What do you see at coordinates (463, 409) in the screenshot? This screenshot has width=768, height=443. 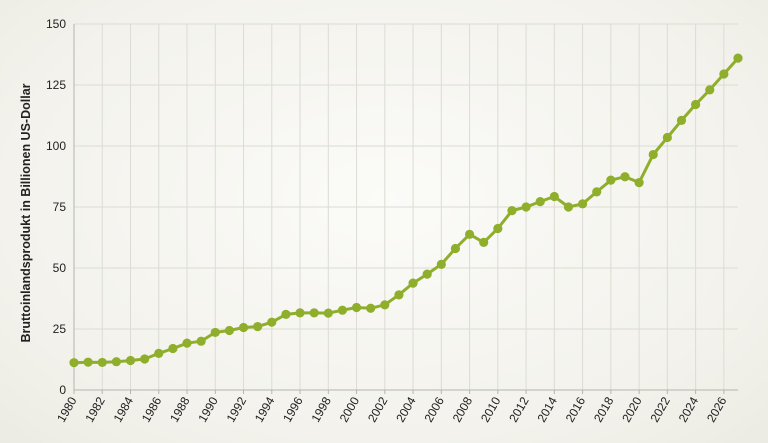 I see `x-tick-label: 2008` at bounding box center [463, 409].